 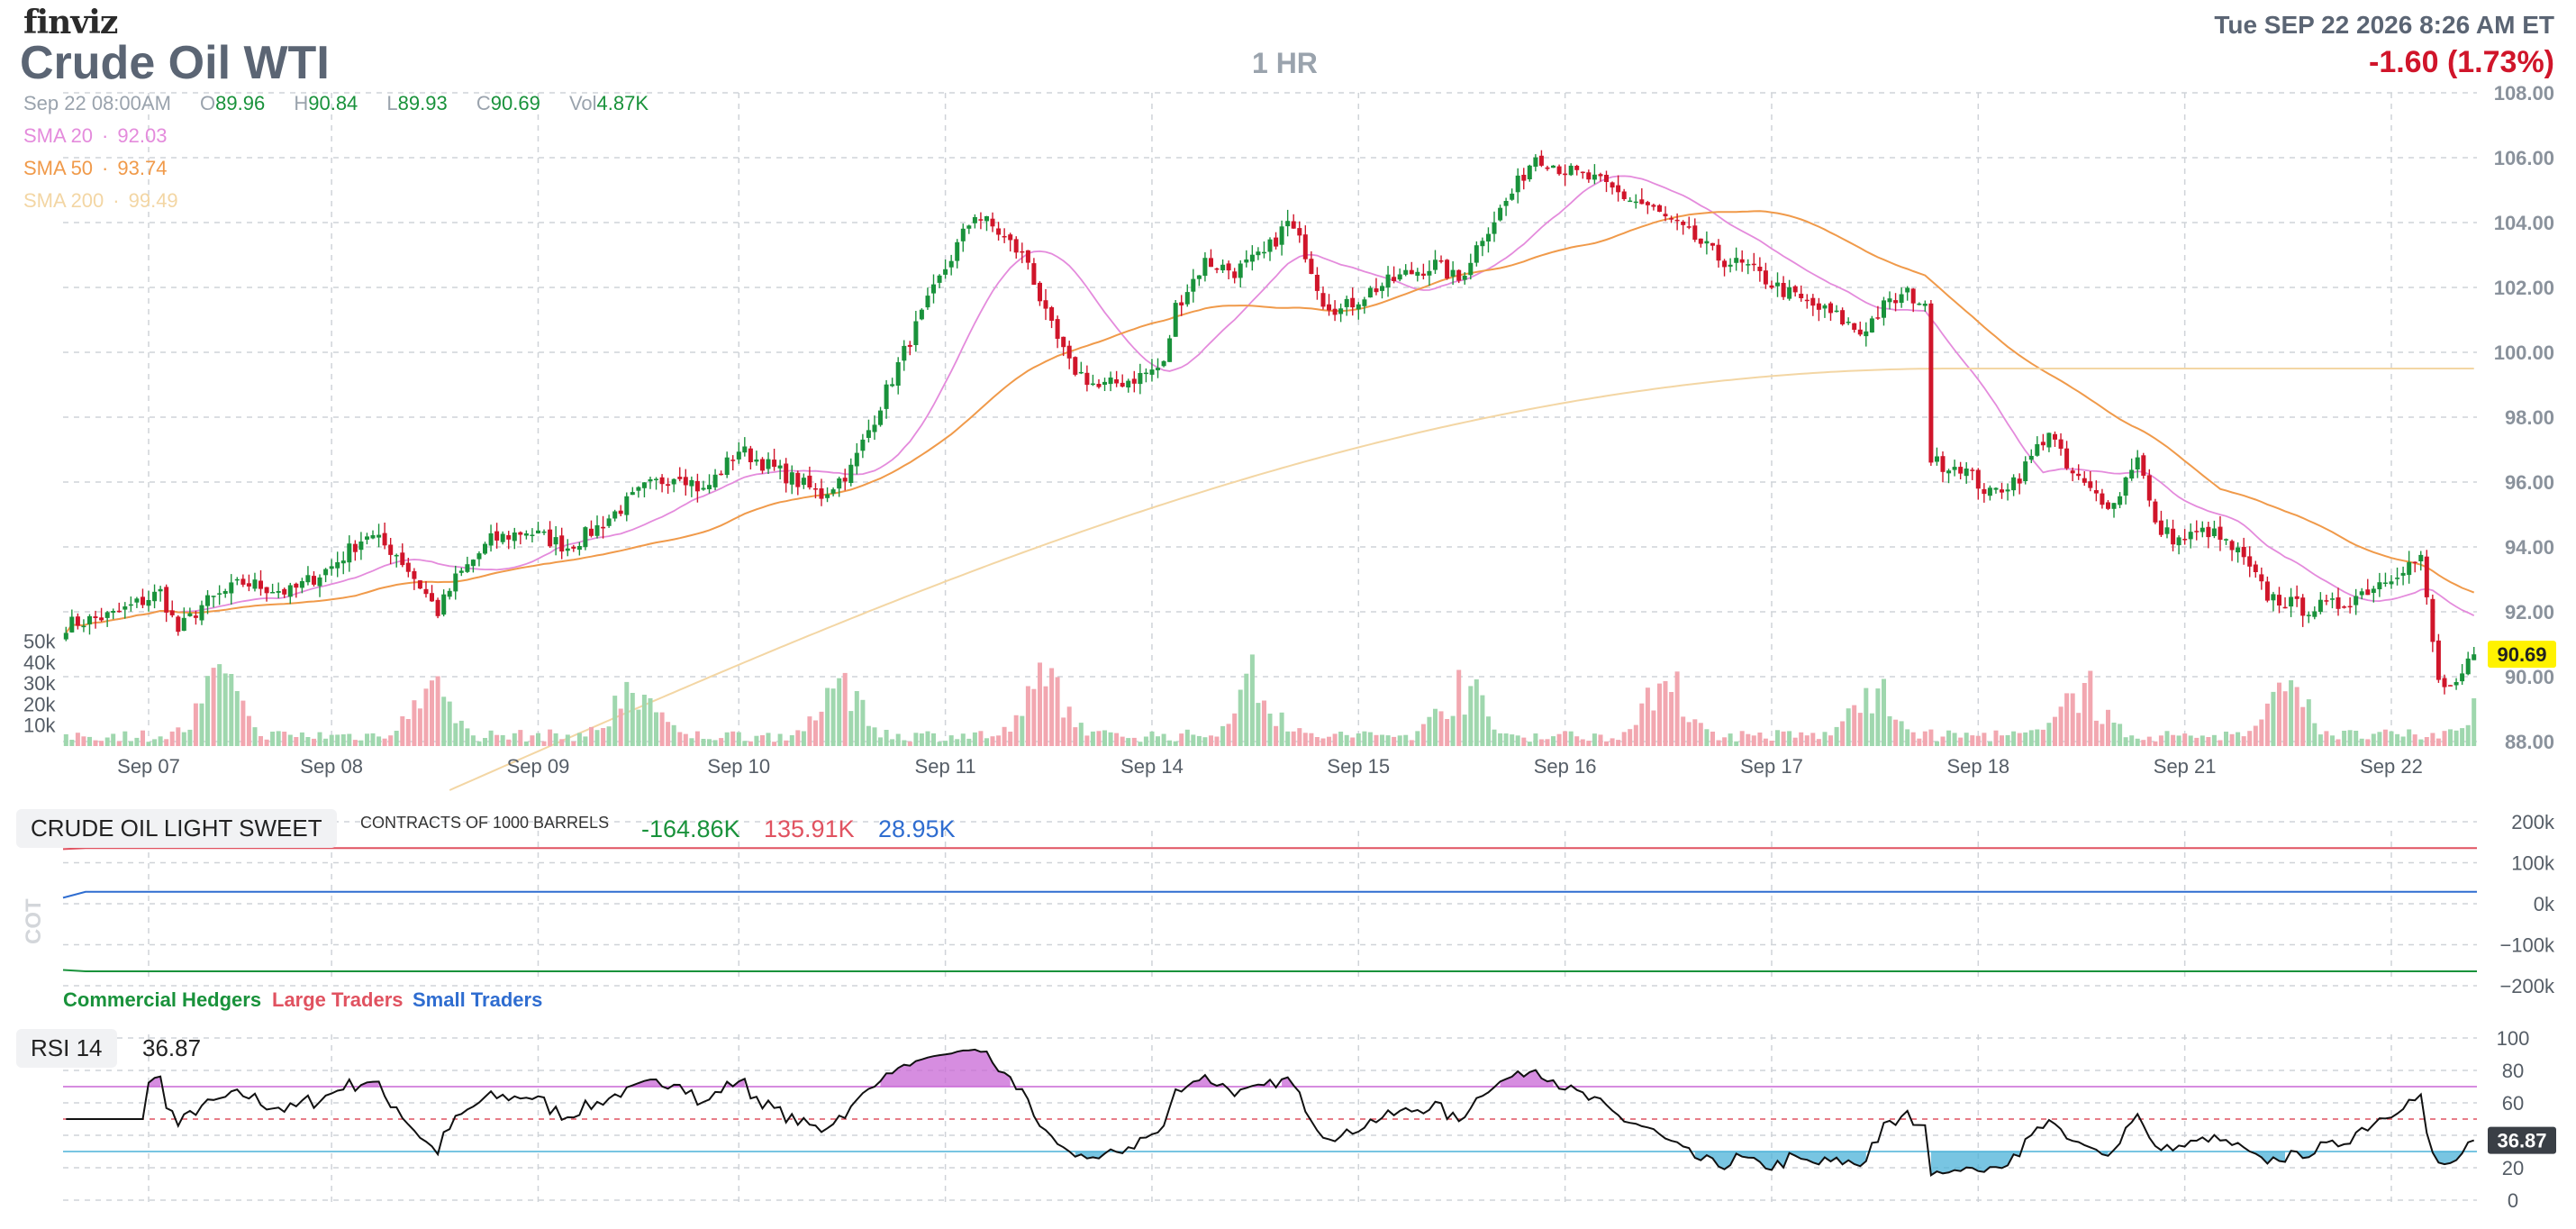 I want to click on date-tick-label: Sep 22, so click(x=2391, y=766).